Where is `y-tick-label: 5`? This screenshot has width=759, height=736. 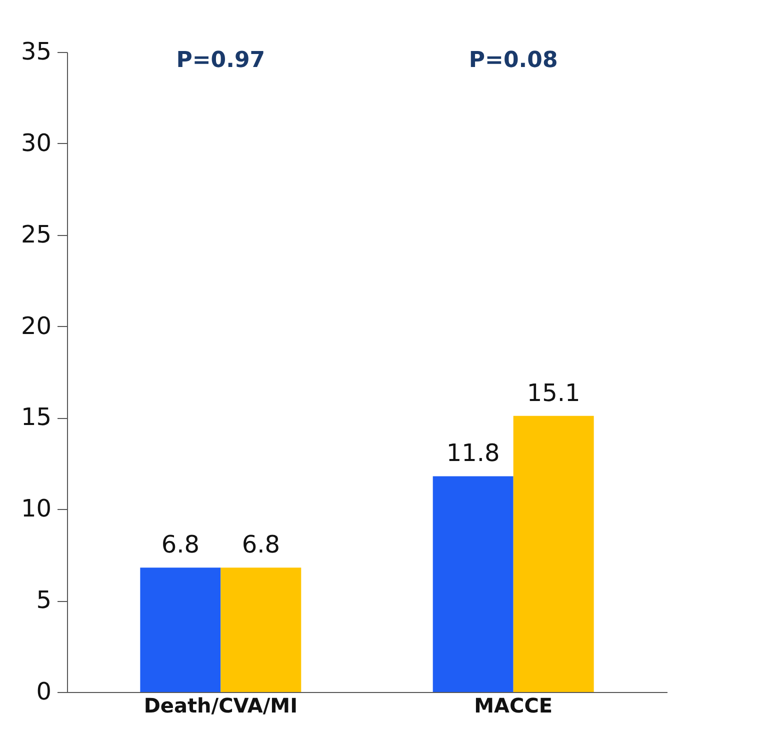 y-tick-label: 5 is located at coordinates (44, 600).